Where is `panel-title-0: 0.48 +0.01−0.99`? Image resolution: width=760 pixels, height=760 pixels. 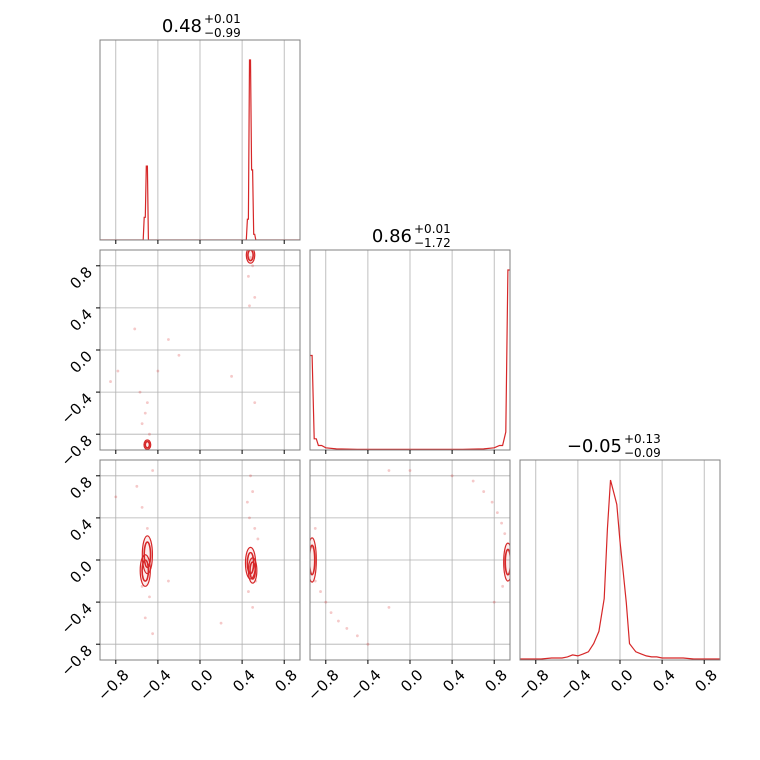
panel-title-0: 0.48 +0.01−0.99 is located at coordinates (201, 26).